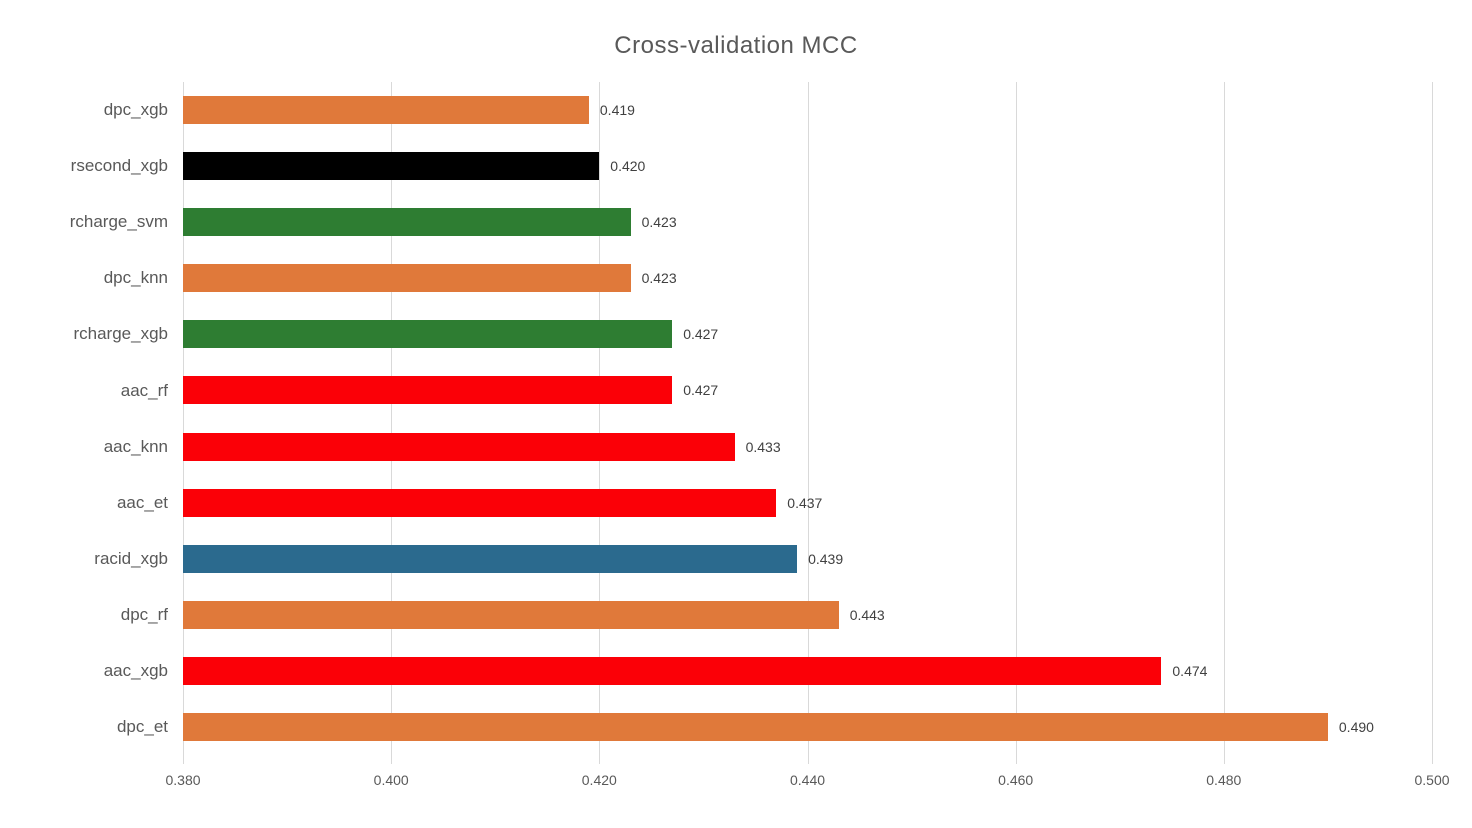 The height and width of the screenshot is (828, 1472). Describe the element at coordinates (428, 390) in the screenshot. I see `bar-aac_rf` at that location.